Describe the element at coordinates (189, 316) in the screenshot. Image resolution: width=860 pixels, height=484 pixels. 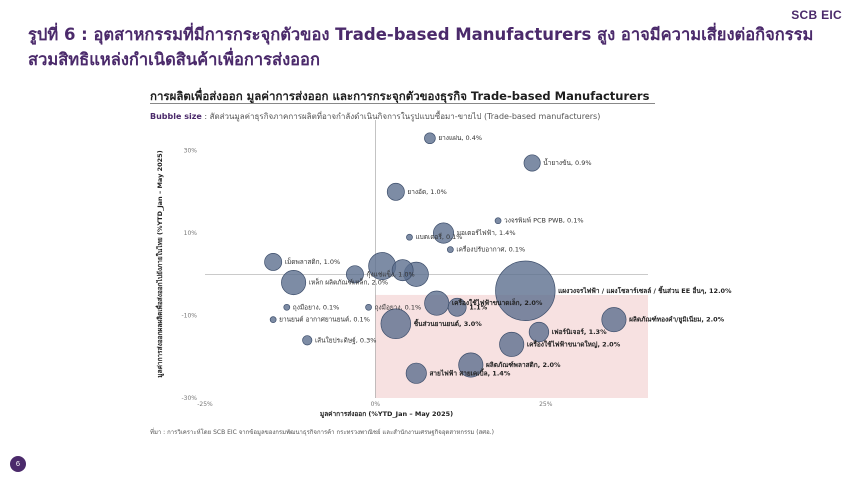
I see `y-tick-label: -10%` at that location.